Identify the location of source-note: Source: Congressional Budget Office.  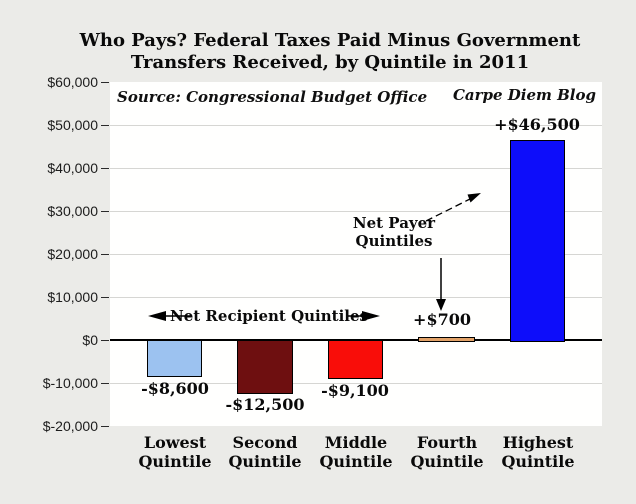
(272, 97).